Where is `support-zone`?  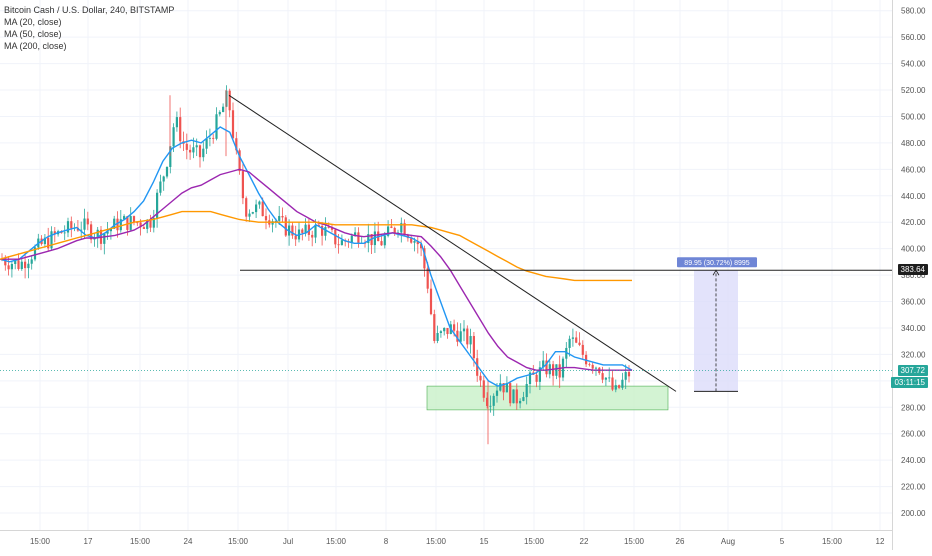 support-zone is located at coordinates (547, 398).